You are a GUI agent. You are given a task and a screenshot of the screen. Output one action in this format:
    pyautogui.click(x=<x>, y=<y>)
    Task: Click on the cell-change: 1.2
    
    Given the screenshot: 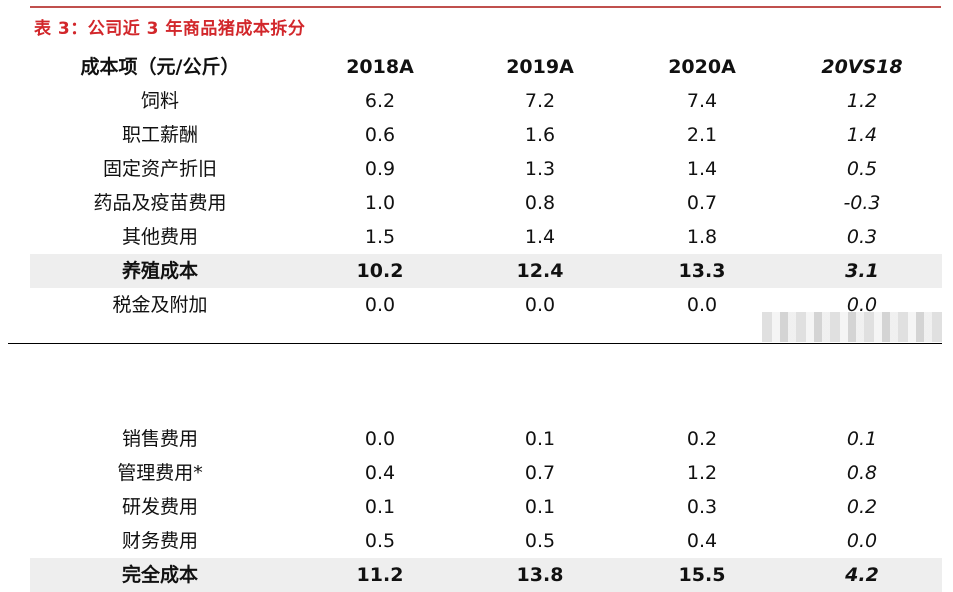 What is the action you would take?
    pyautogui.click(x=862, y=101)
    